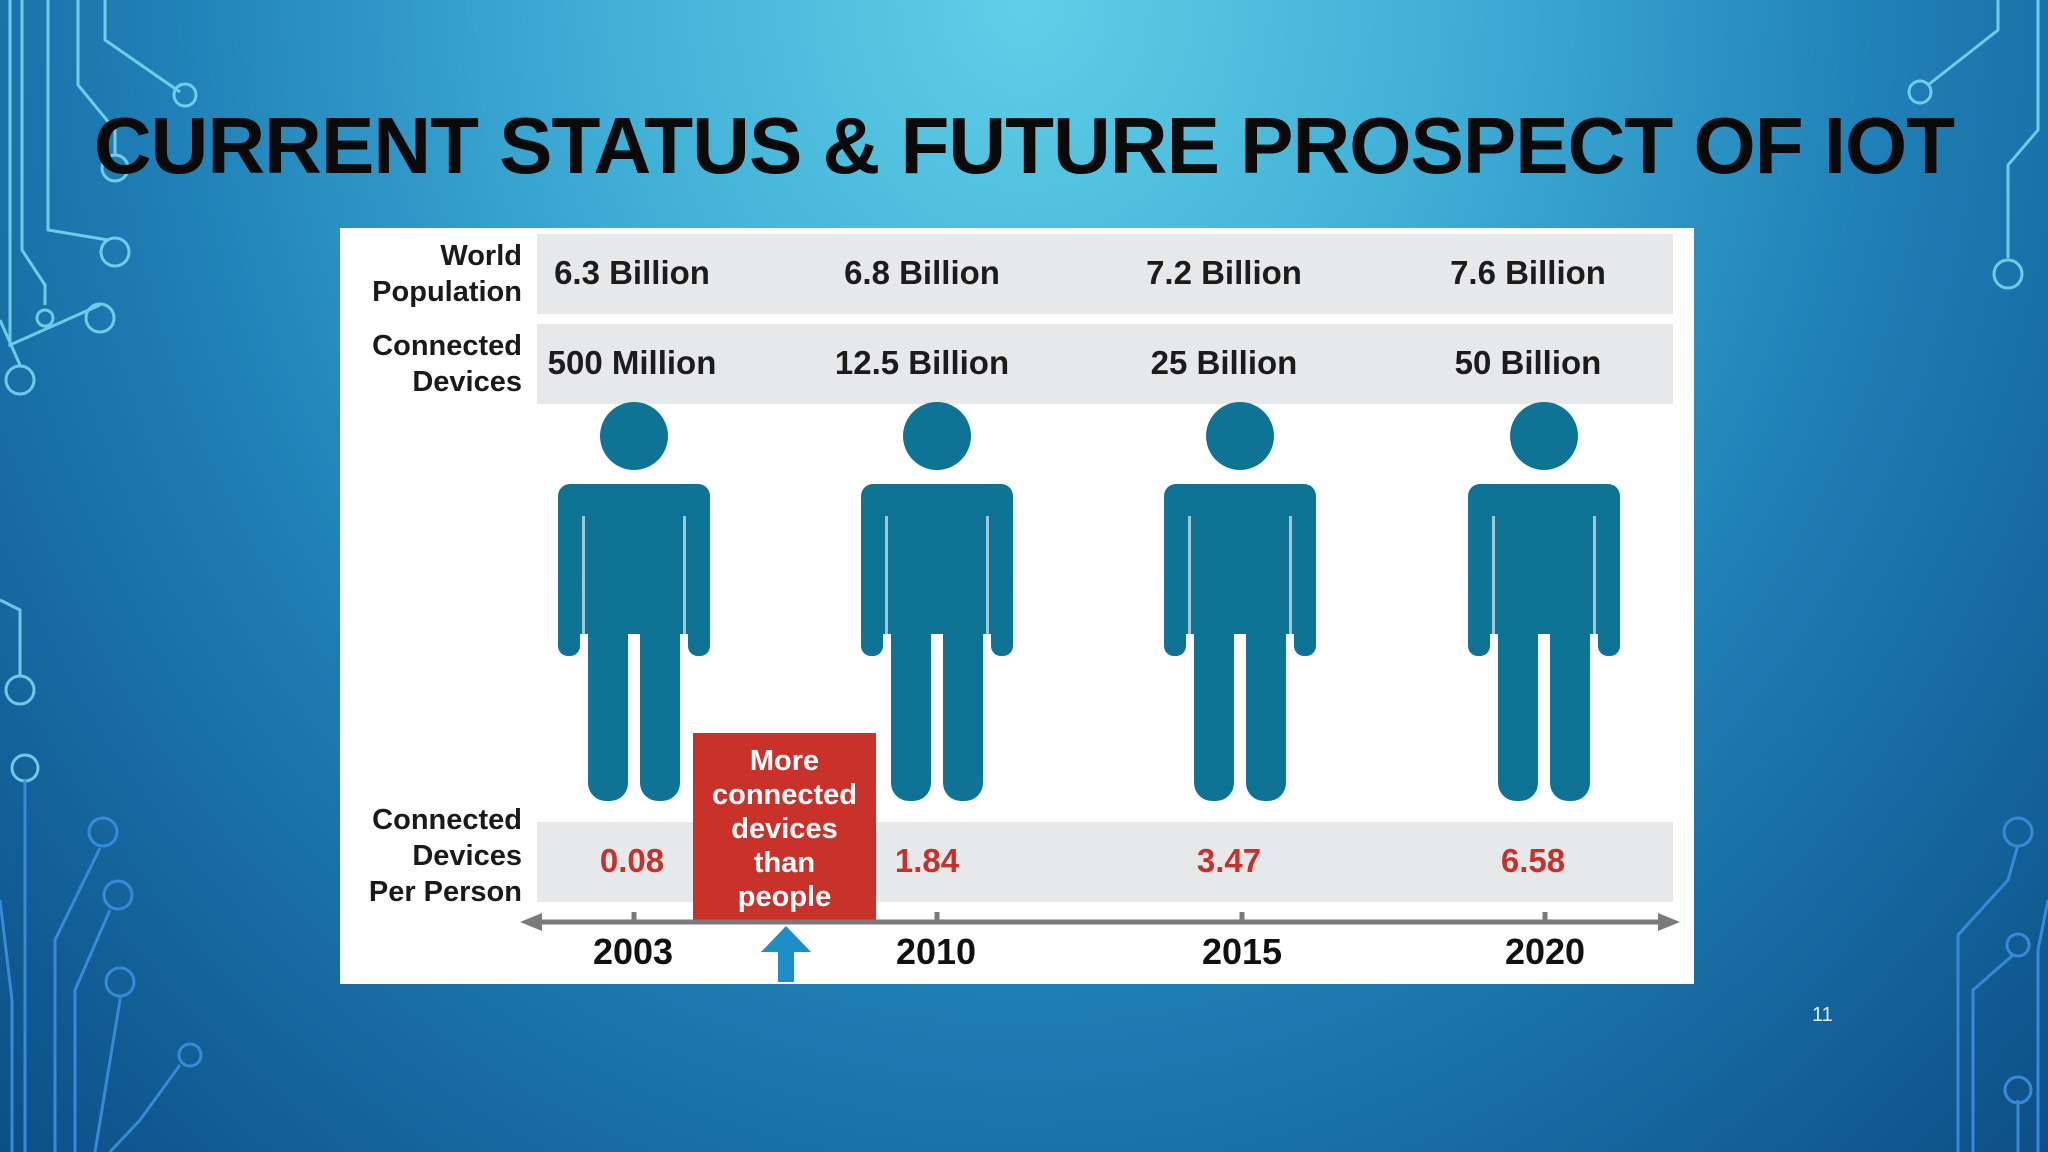  I want to click on population-2015: 7.2 Billion, so click(1224, 272).